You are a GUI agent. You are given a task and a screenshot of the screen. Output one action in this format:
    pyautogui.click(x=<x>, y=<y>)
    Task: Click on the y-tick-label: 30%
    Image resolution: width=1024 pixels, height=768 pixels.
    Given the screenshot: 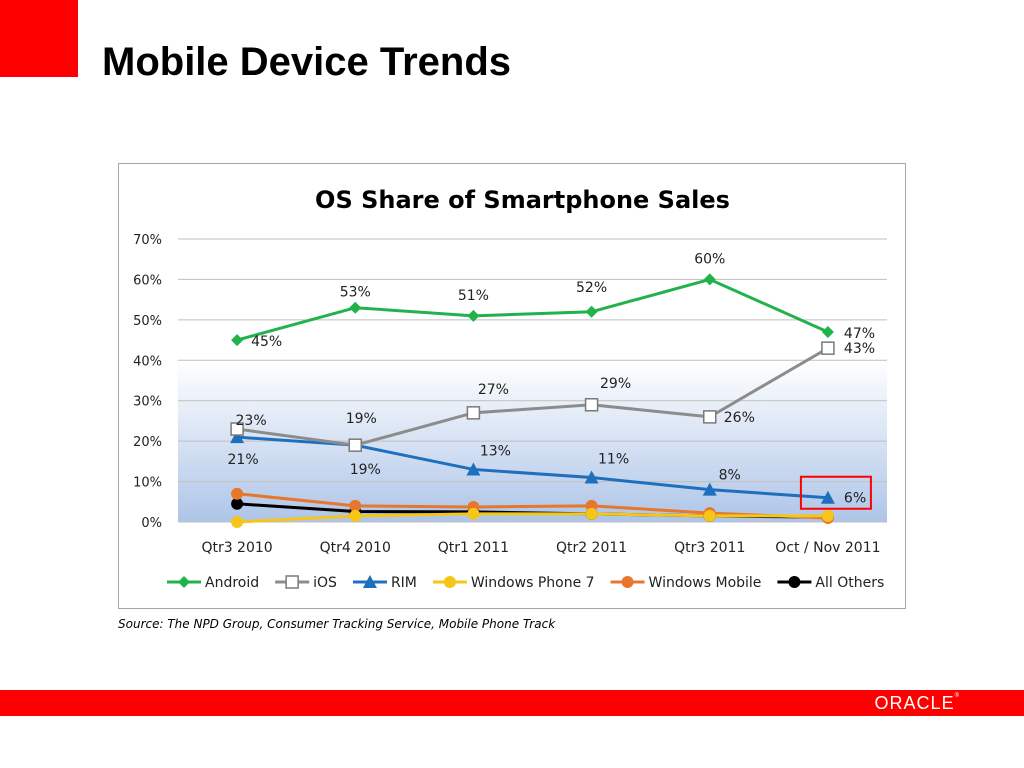 What is the action you would take?
    pyautogui.click(x=147, y=402)
    